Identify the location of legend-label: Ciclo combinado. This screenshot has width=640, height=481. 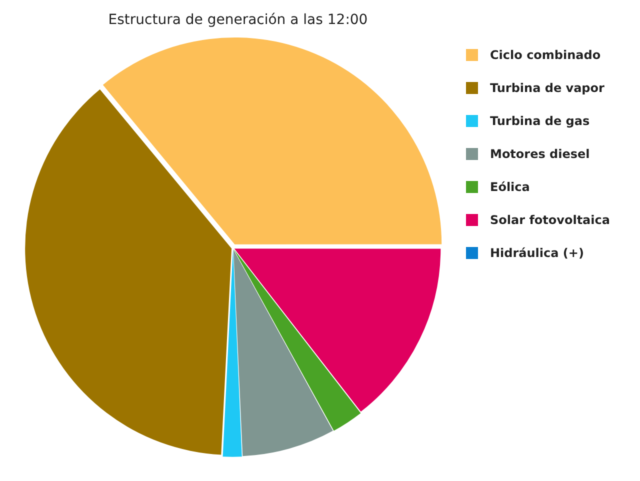
(545, 55).